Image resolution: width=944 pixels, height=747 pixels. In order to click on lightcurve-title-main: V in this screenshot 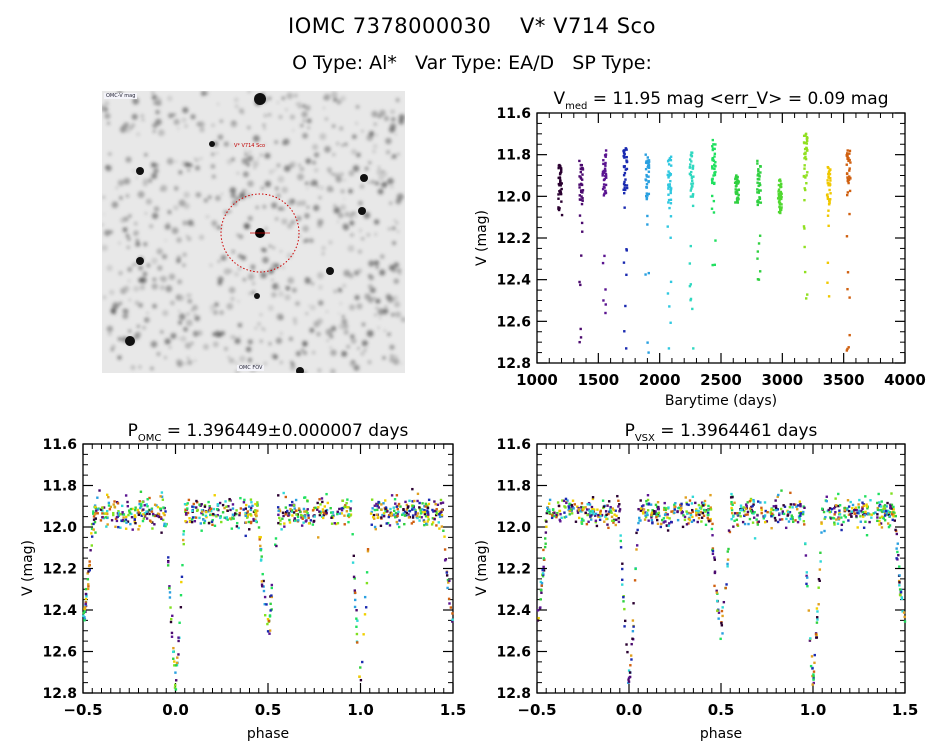, I will do `click(559, 99)`.